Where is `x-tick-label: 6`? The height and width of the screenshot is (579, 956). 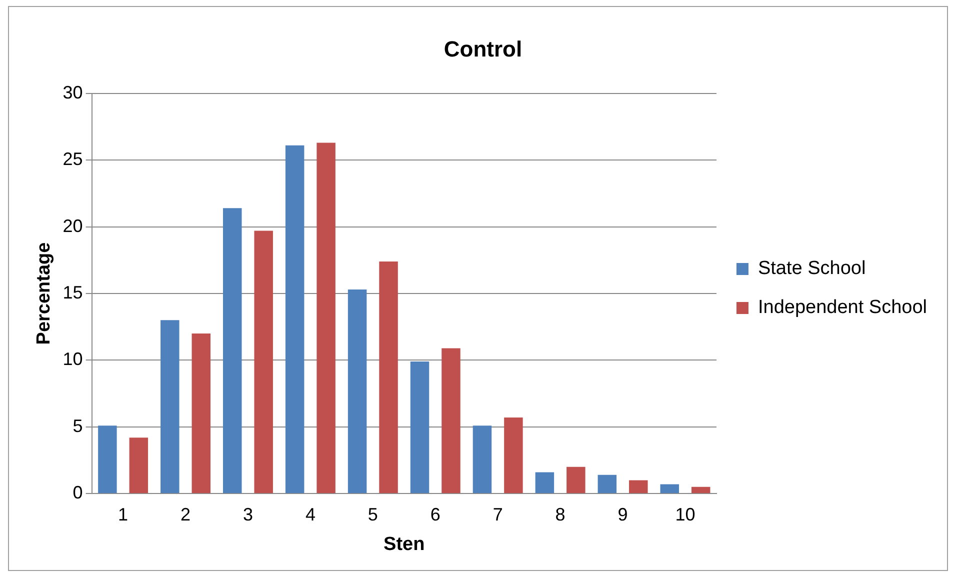
x-tick-label: 6 is located at coordinates (435, 514).